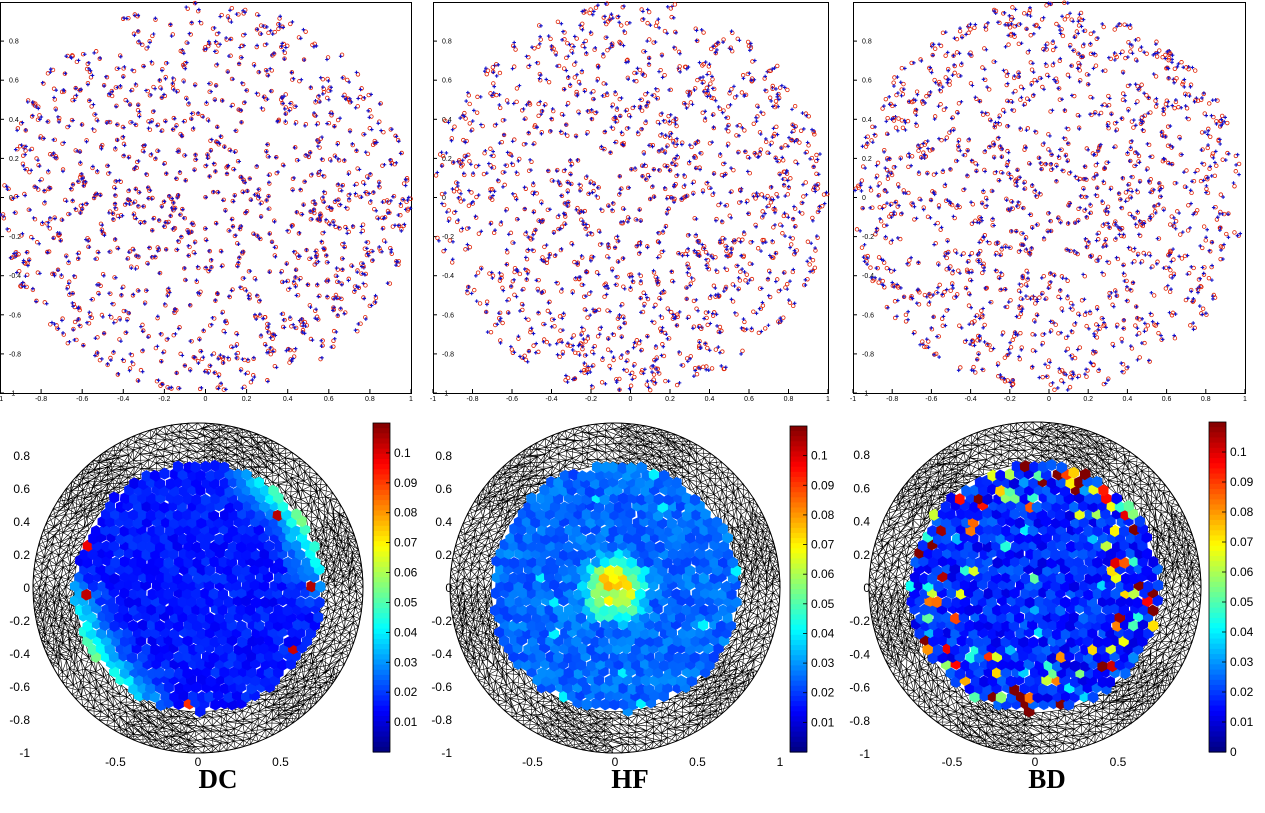  I want to click on x-tick-label: -0.2, so click(1010, 399).